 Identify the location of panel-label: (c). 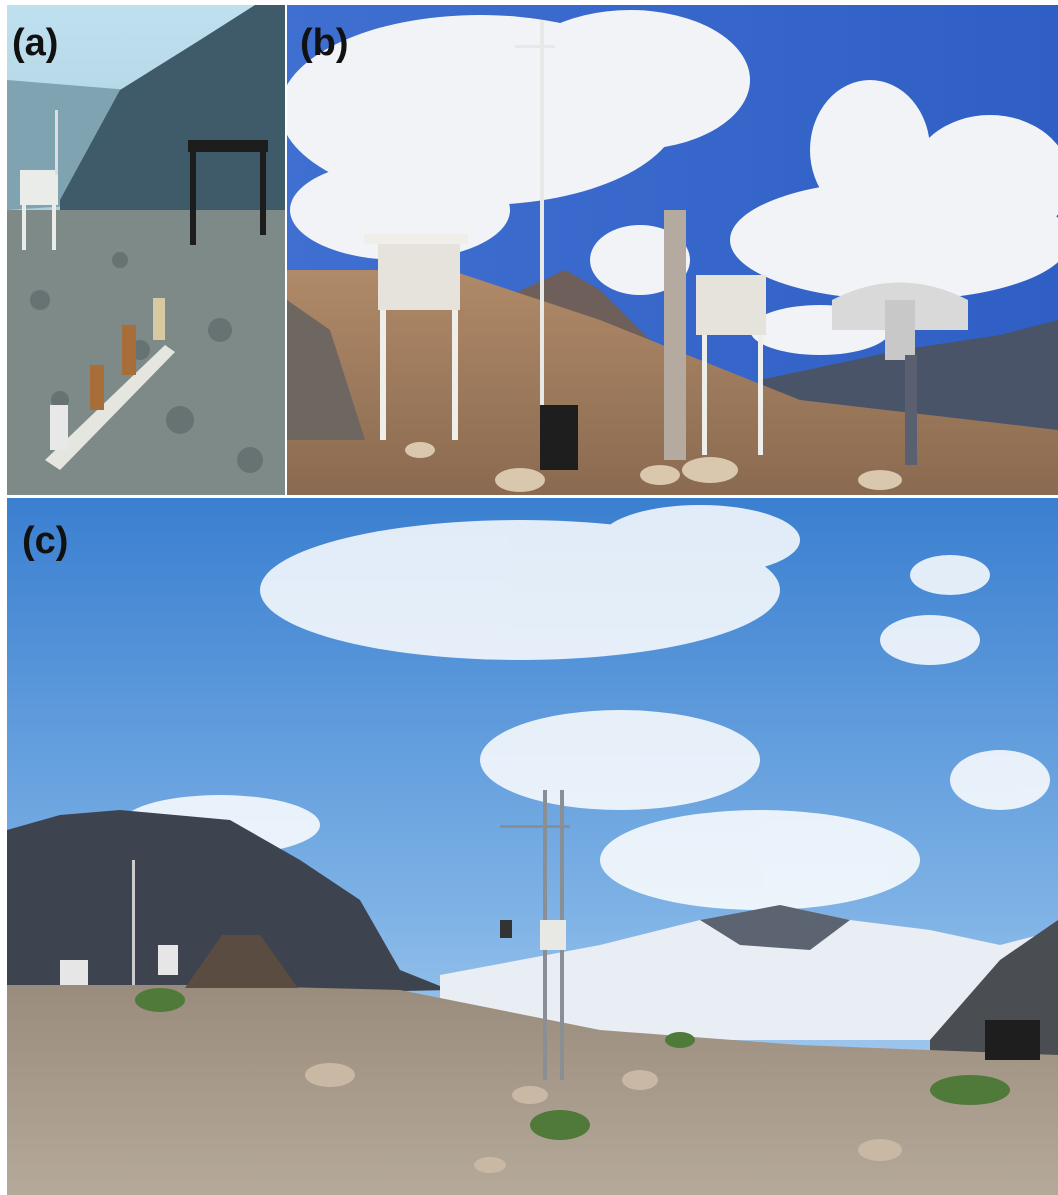
(45, 541).